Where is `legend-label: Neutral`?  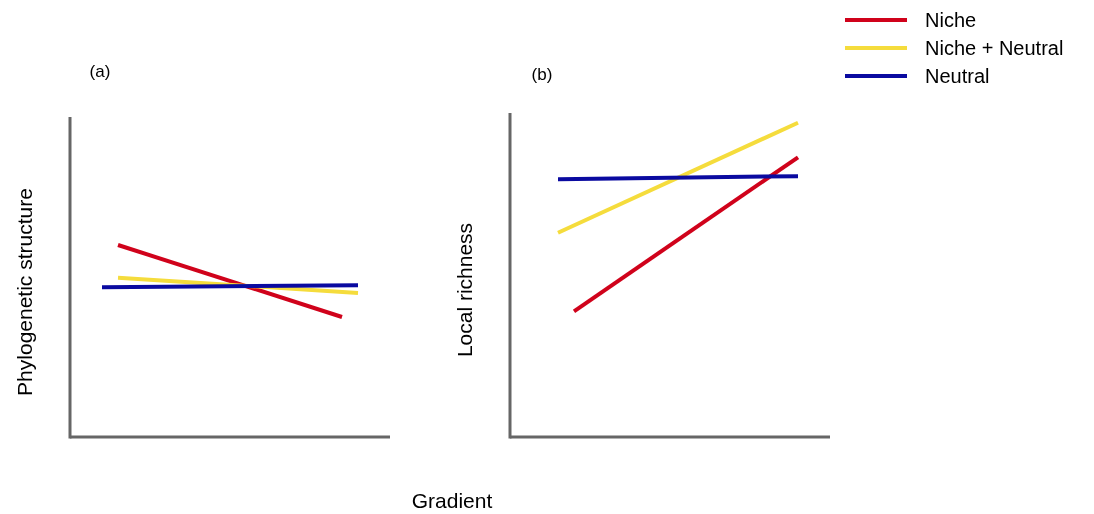 legend-label: Neutral is located at coordinates (957, 76).